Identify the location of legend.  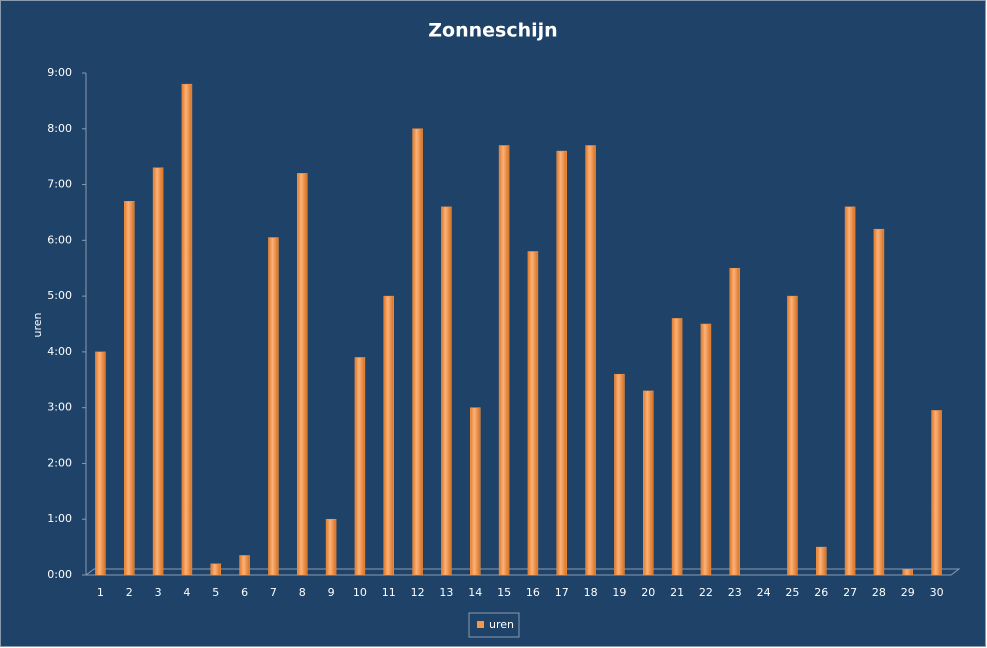
(494, 625).